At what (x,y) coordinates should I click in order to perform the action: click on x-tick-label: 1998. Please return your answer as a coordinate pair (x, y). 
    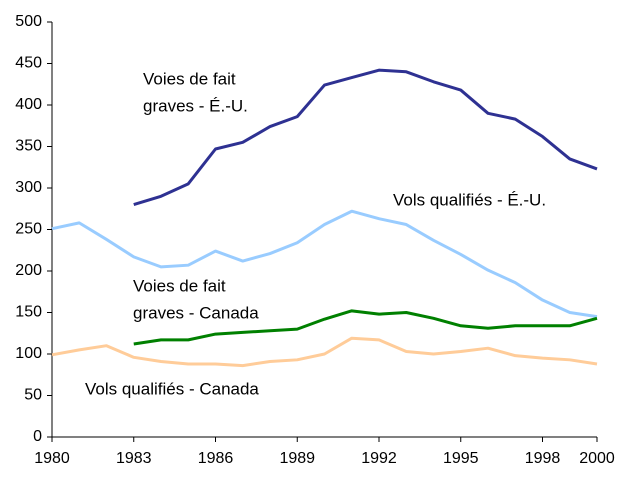
    Looking at the image, I should click on (543, 458).